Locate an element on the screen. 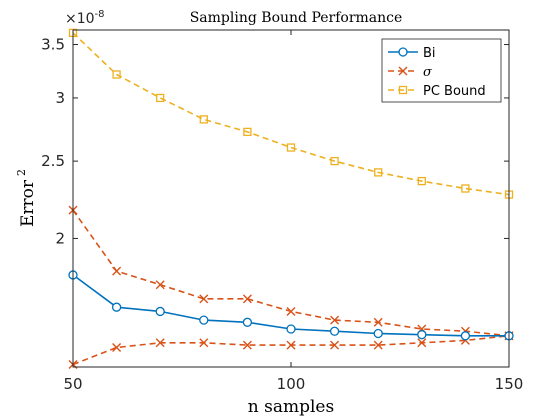 This screenshot has height=420, width=560. y-tick-label: 2.5 is located at coordinates (53, 161).